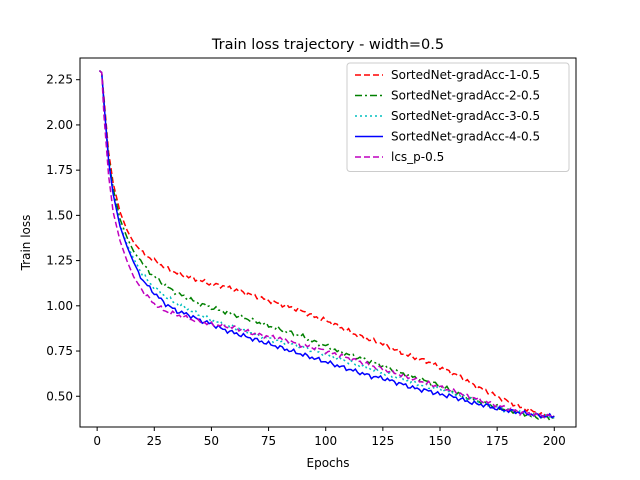 The width and height of the screenshot is (640, 480). Describe the element at coordinates (465, 137) in the screenshot. I see `legend-label: SortedNet-gradAcc-4-0.5` at that location.